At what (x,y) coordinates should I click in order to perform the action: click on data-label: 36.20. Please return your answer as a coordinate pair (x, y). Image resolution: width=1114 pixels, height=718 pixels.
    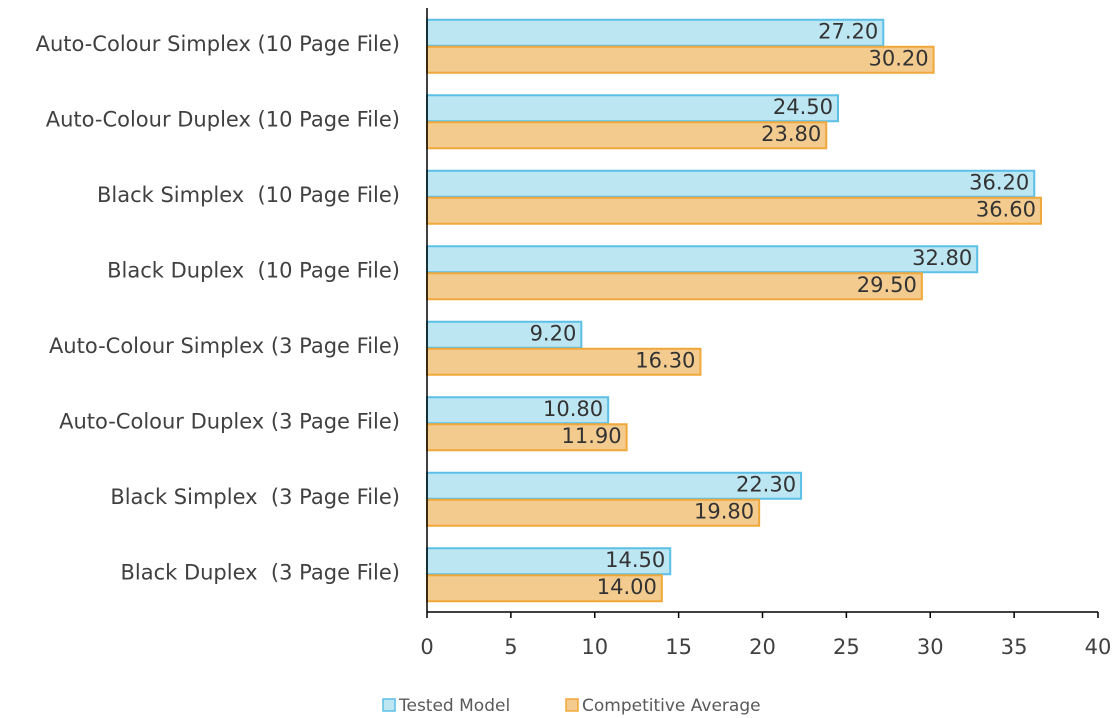
    Looking at the image, I should click on (999, 182).